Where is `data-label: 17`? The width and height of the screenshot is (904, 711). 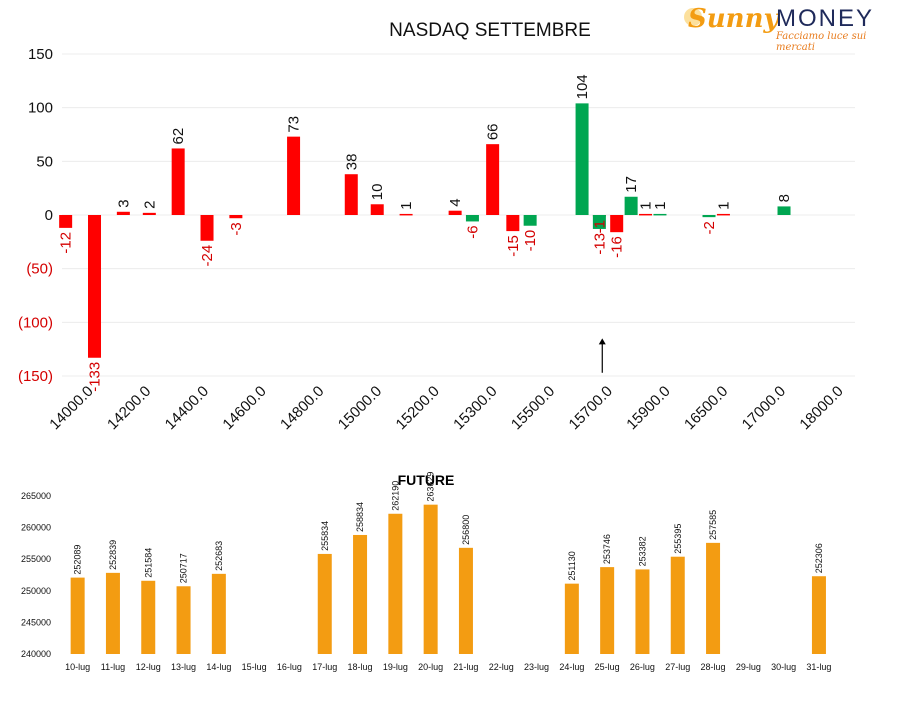 data-label: 17 is located at coordinates (631, 184).